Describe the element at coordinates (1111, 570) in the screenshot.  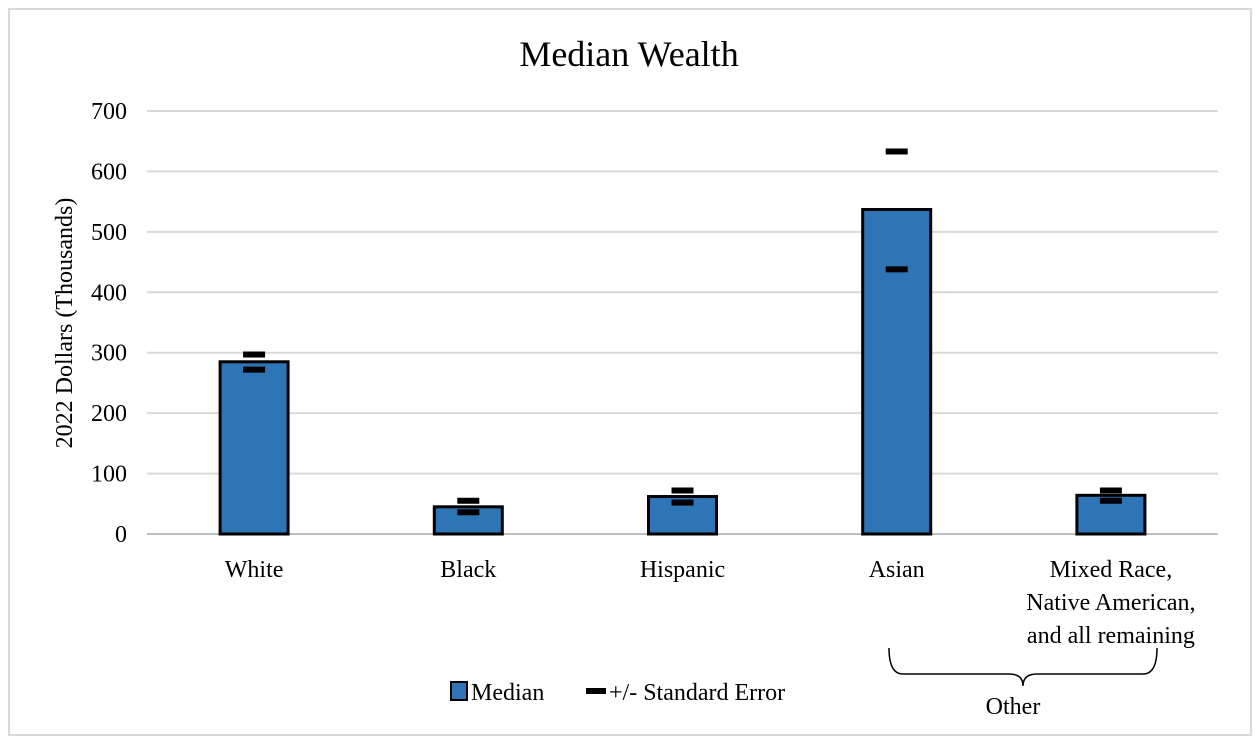
I see `x-tick-label: Mixed Race,` at that location.